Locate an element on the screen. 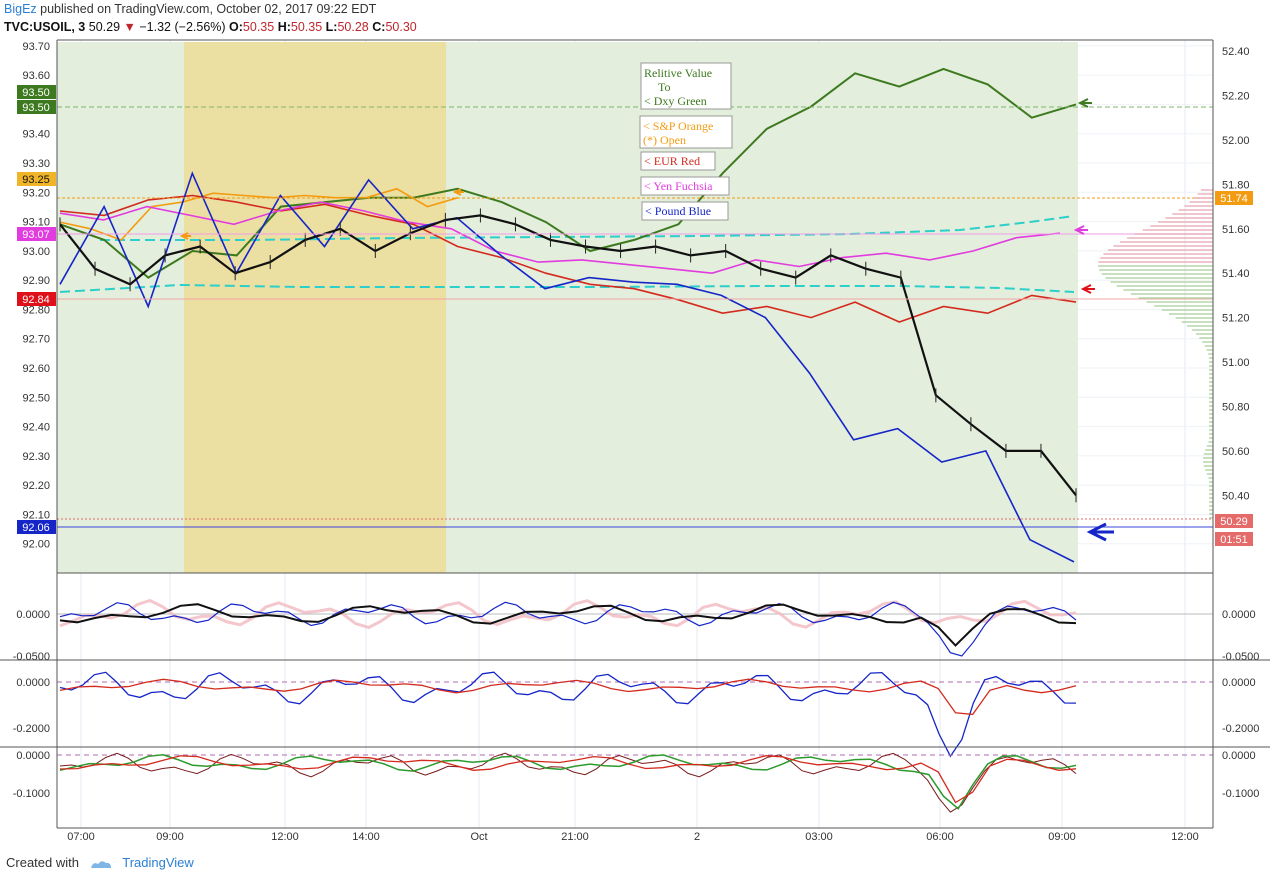 Image resolution: width=1270 pixels, height=881 pixels. left-axis-tick: 93.00 is located at coordinates (36, 252).